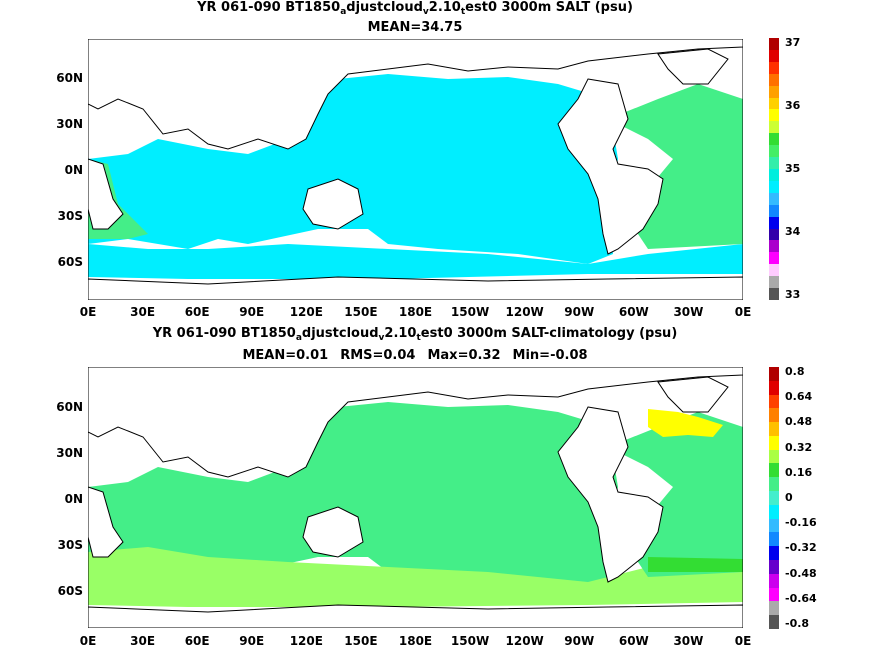 This screenshot has height=656, width=875. Describe the element at coordinates (415, 27) in the screenshot. I see `panel1-stats: MEAN=34.75` at that location.